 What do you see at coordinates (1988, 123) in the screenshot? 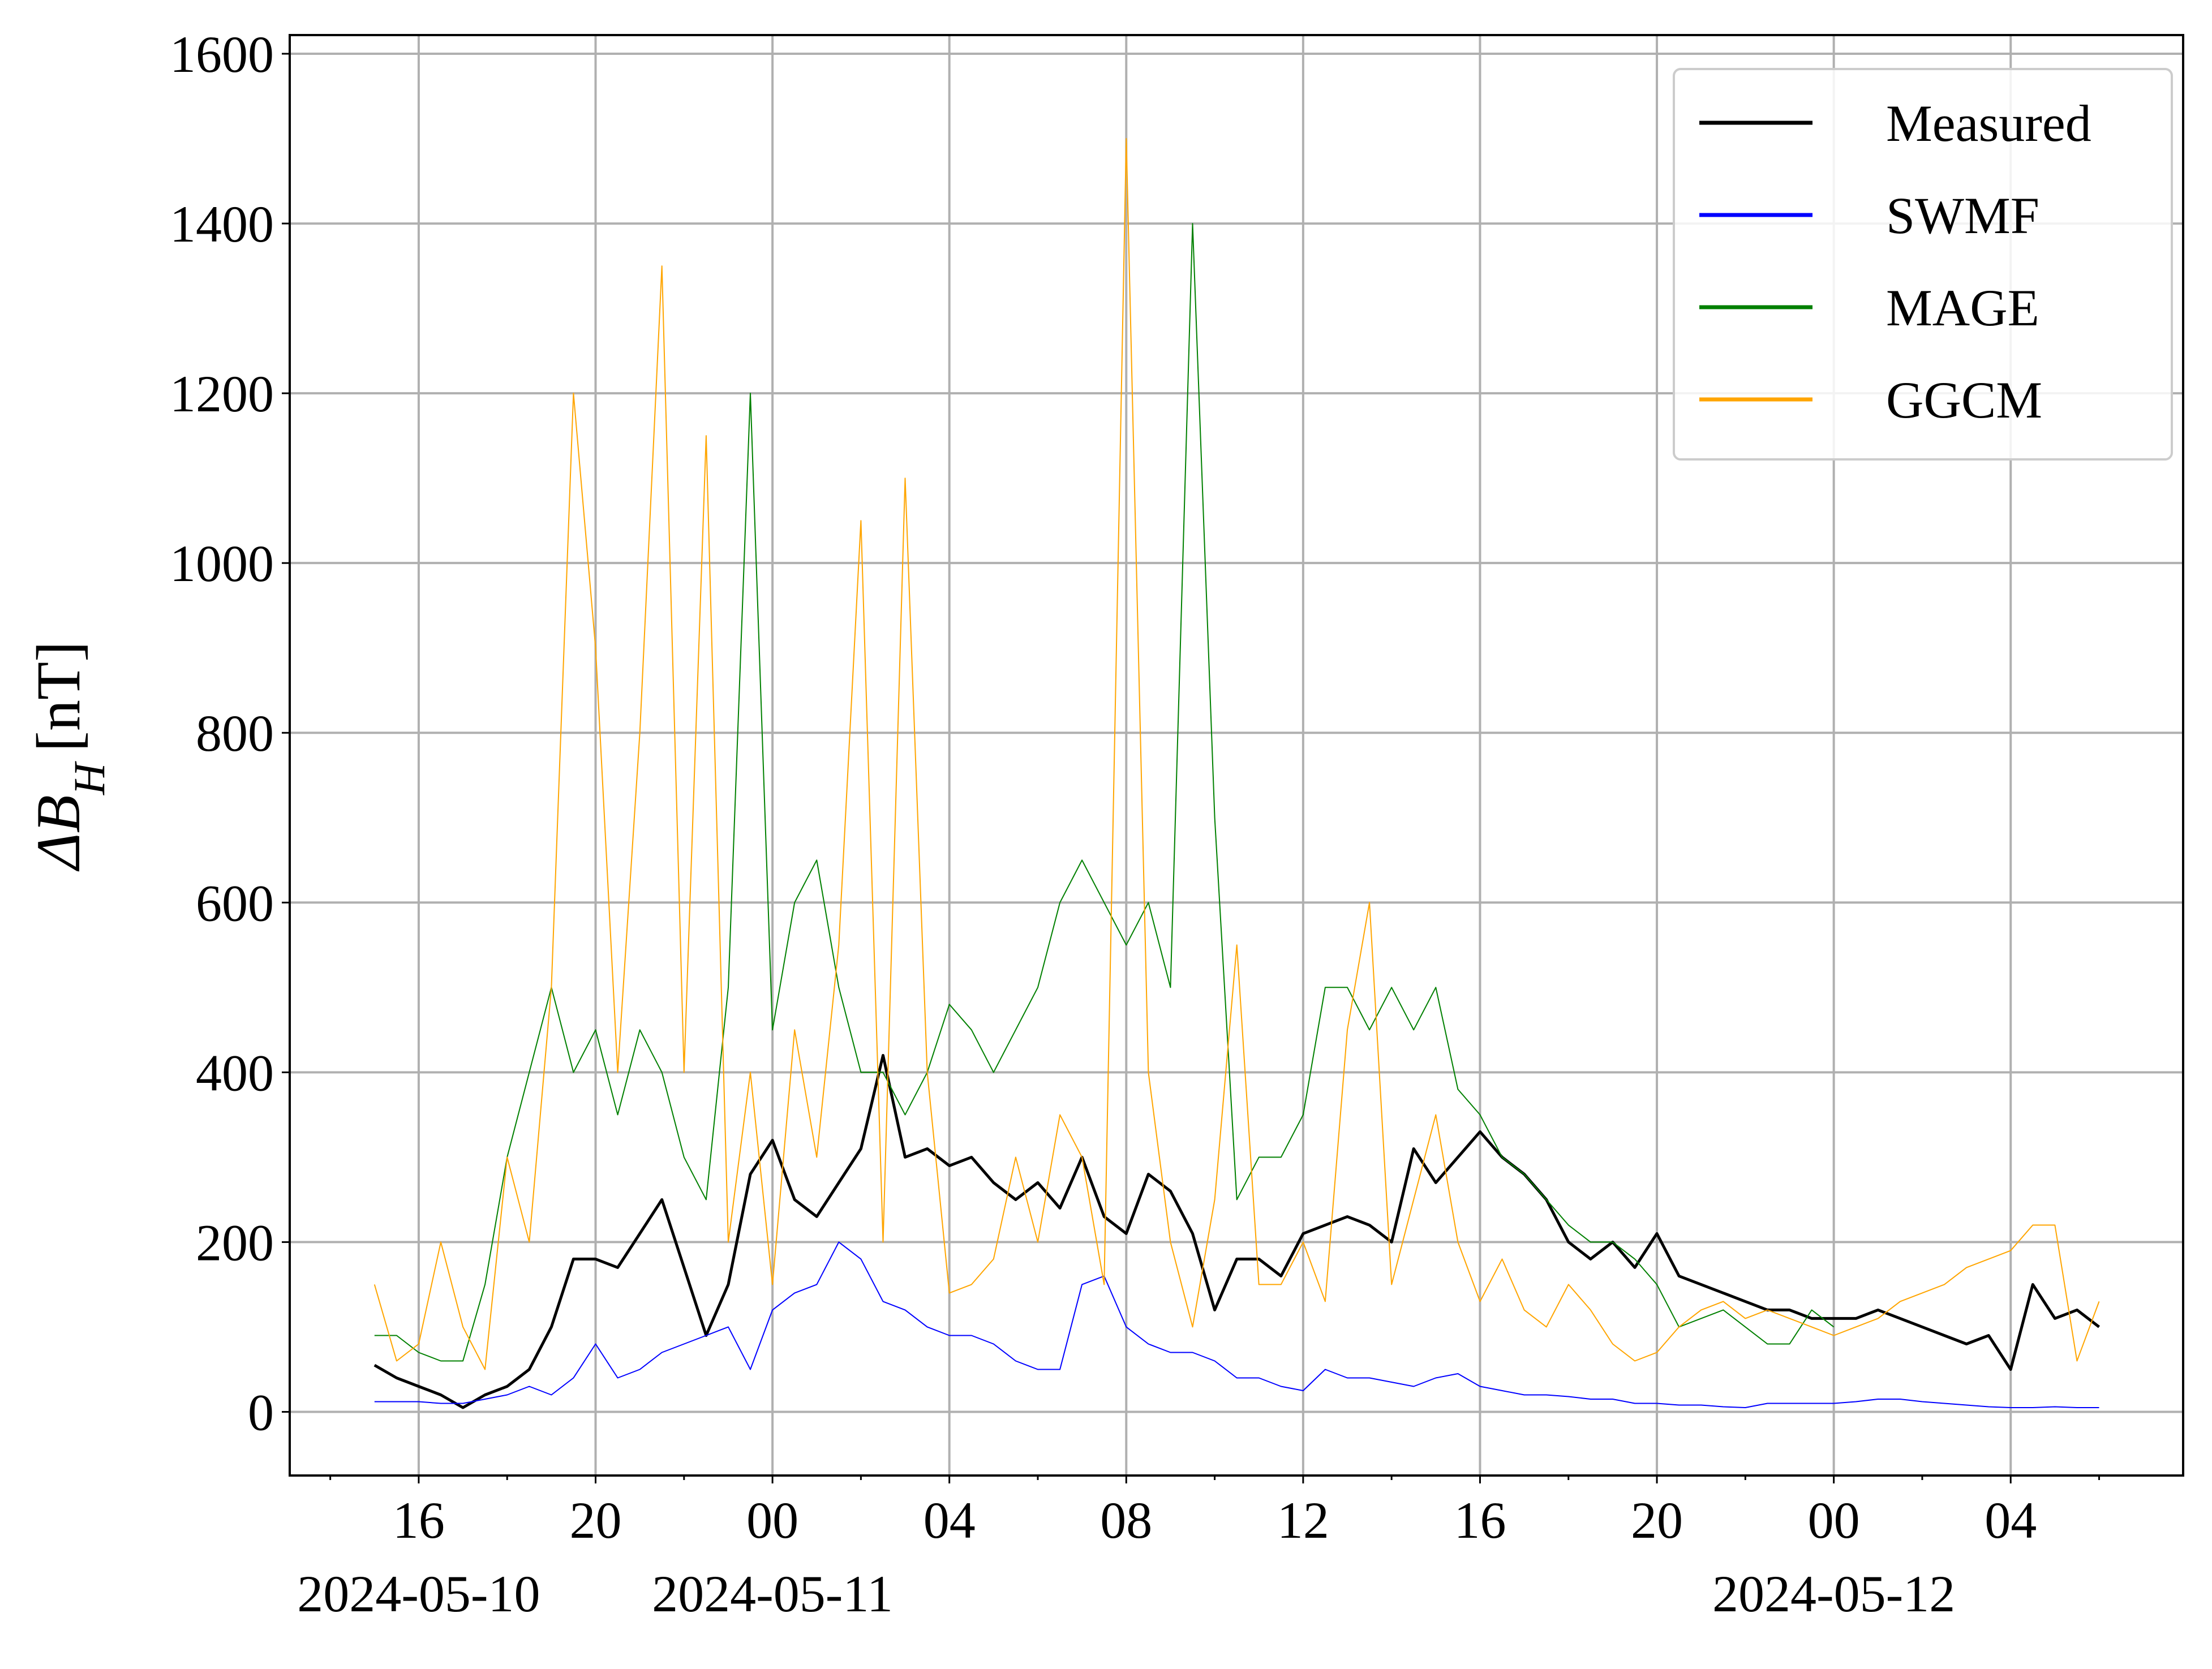
I see `legend-label: Measured` at bounding box center [1988, 123].